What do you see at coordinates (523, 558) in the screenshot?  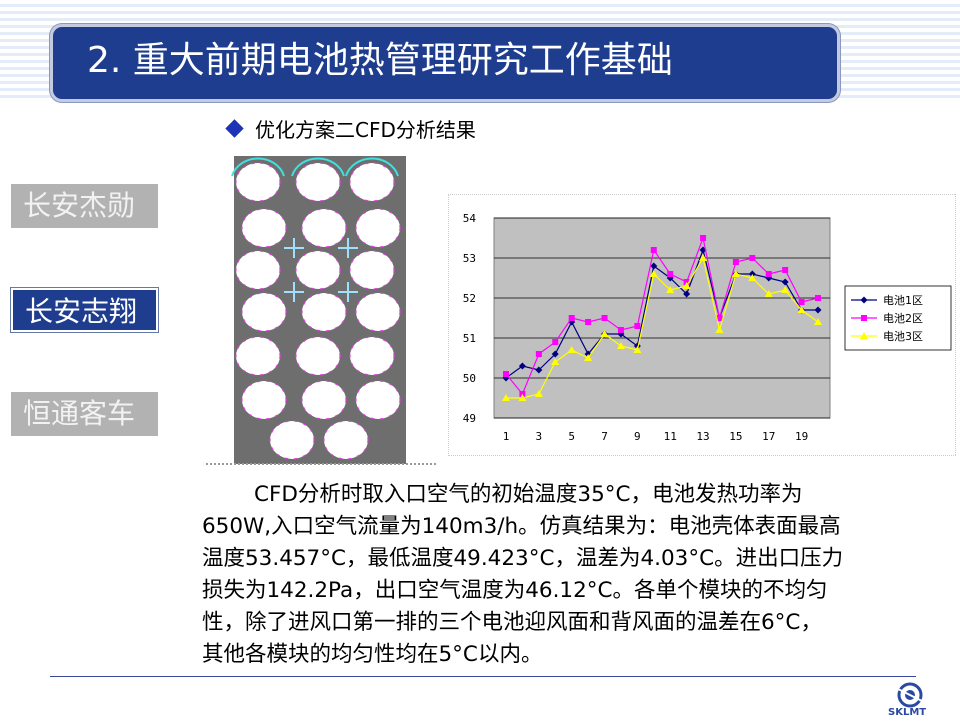 I see `paragraph-line: 温度53.457°C，最低温度49.423°C，温差为4.03°C。进出口压力` at bounding box center [523, 558].